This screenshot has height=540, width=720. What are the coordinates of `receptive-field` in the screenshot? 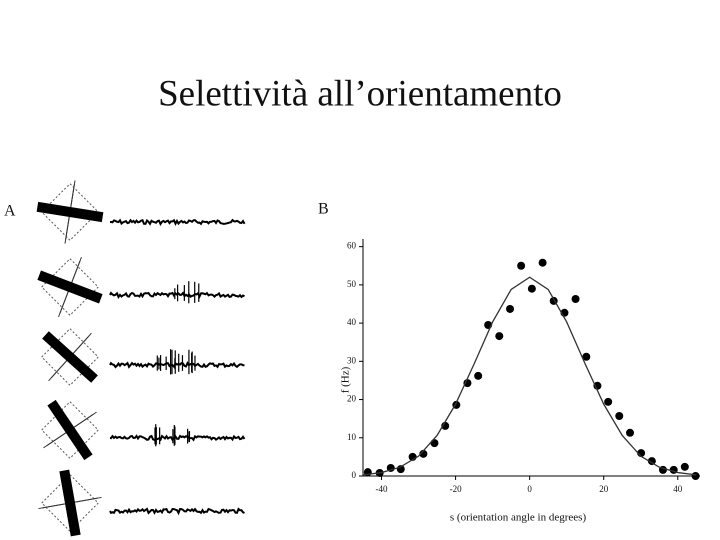 It's located at (70, 212).